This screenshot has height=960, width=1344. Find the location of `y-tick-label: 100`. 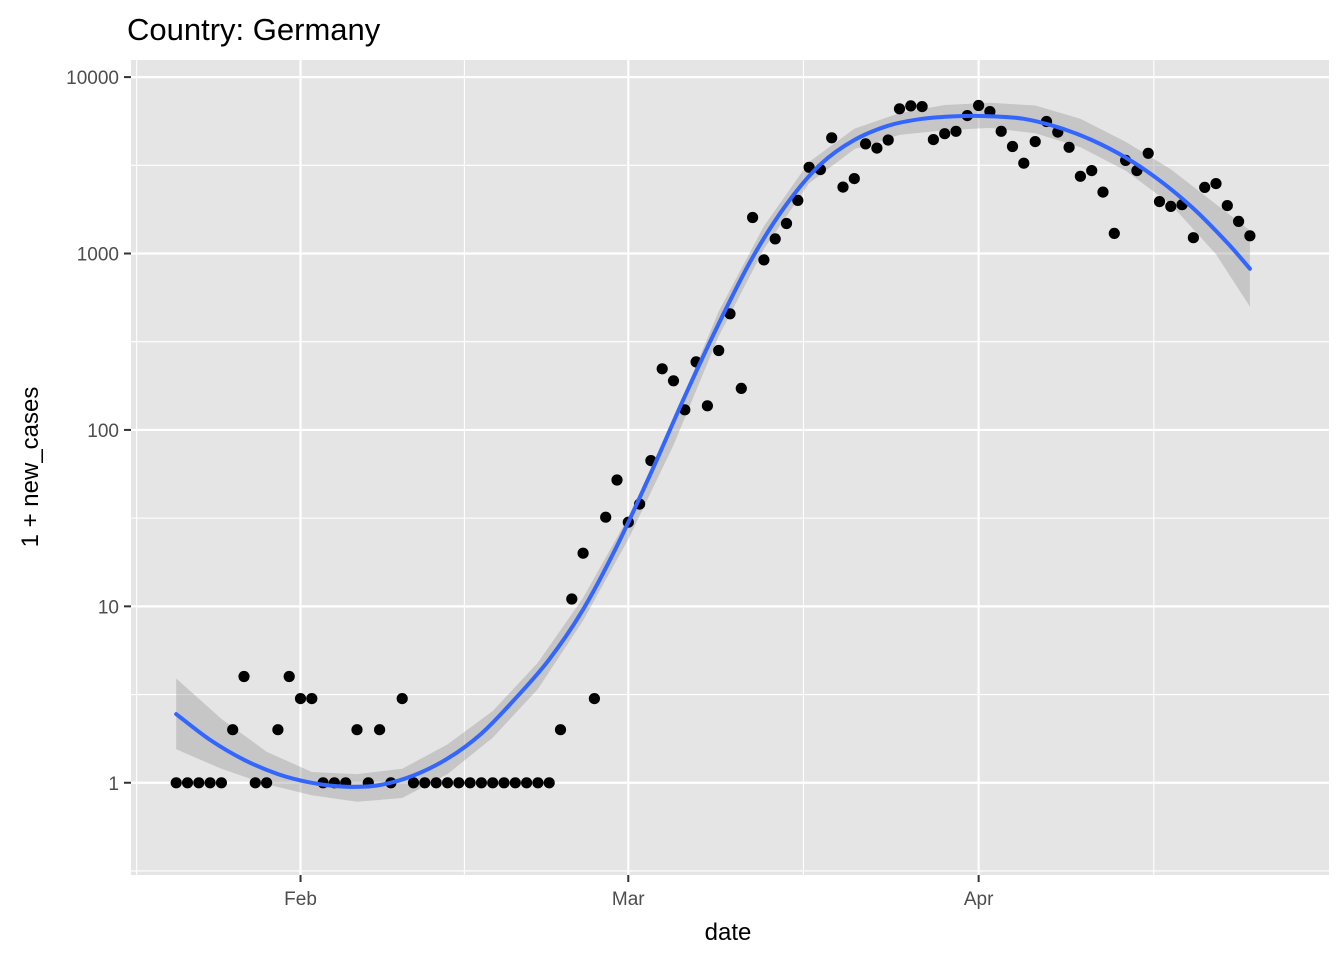

y-tick-label: 100 is located at coordinates (103, 431).